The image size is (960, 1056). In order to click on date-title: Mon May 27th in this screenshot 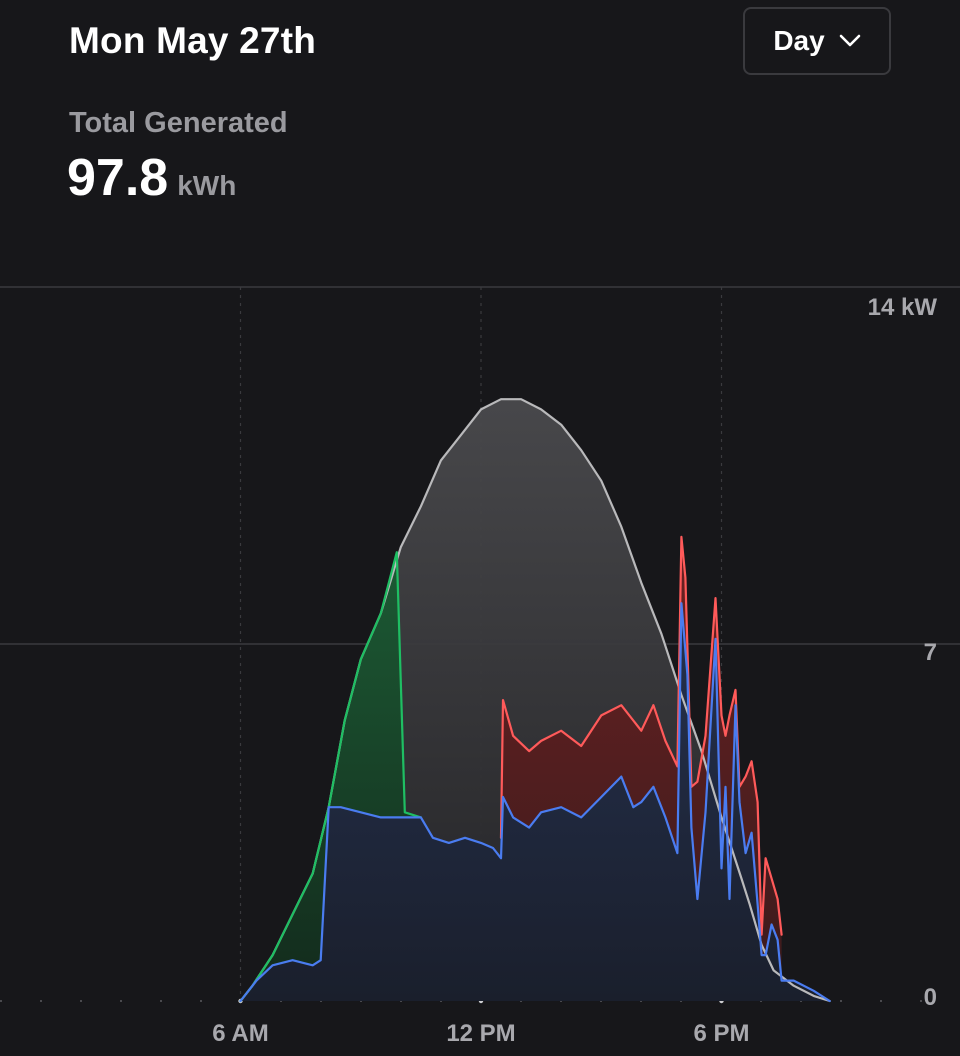, I will do `click(193, 40)`.